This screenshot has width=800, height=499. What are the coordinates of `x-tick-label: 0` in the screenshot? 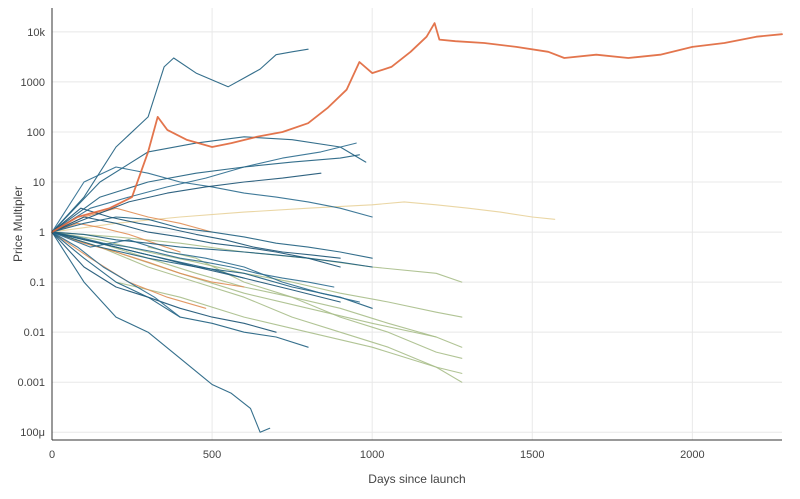 It's located at (52, 455).